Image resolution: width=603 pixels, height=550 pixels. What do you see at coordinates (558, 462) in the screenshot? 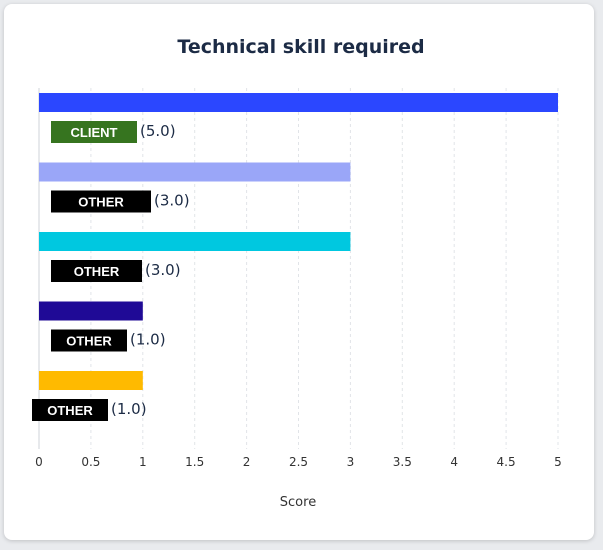
I see `x-tick-label: 5` at bounding box center [558, 462].